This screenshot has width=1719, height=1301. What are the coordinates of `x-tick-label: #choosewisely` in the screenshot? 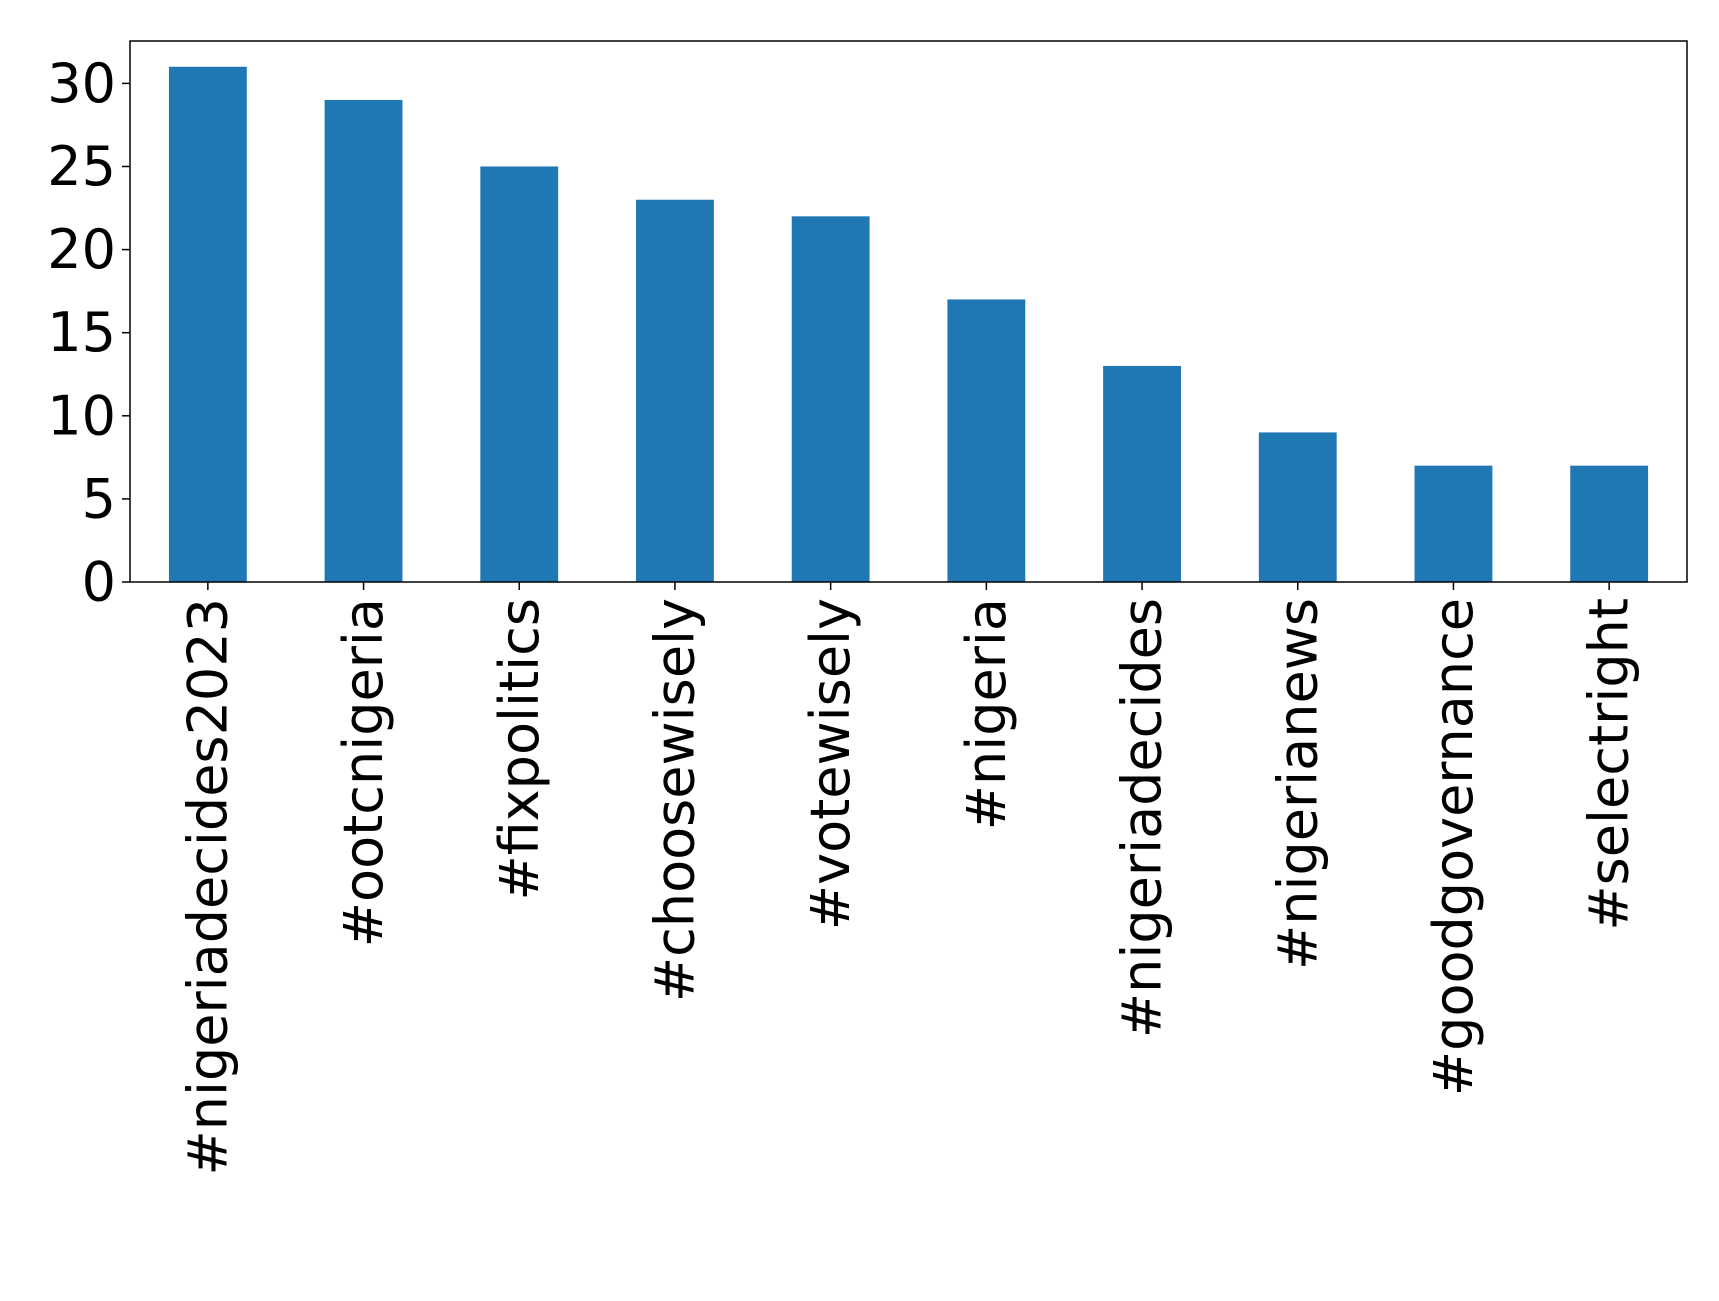 It's located at (674, 800).